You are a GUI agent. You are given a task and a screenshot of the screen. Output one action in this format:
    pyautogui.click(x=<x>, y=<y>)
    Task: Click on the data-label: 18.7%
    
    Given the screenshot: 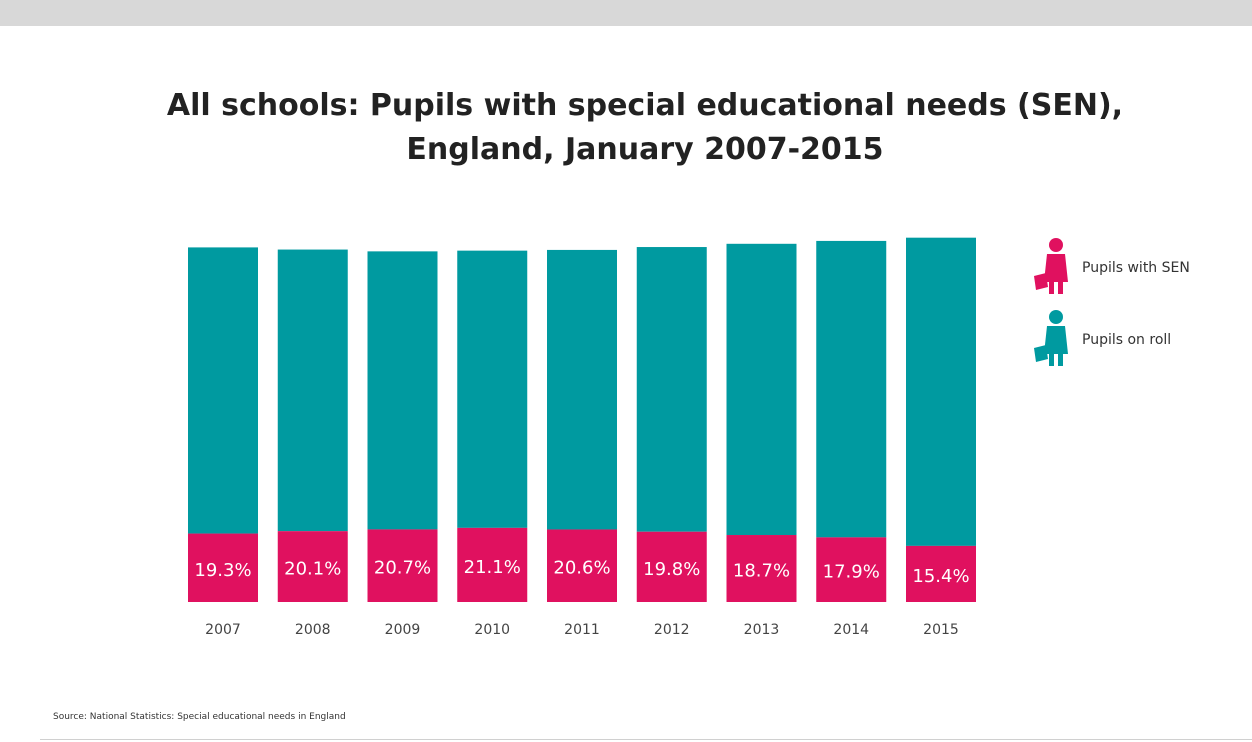 What is the action you would take?
    pyautogui.click(x=761, y=571)
    